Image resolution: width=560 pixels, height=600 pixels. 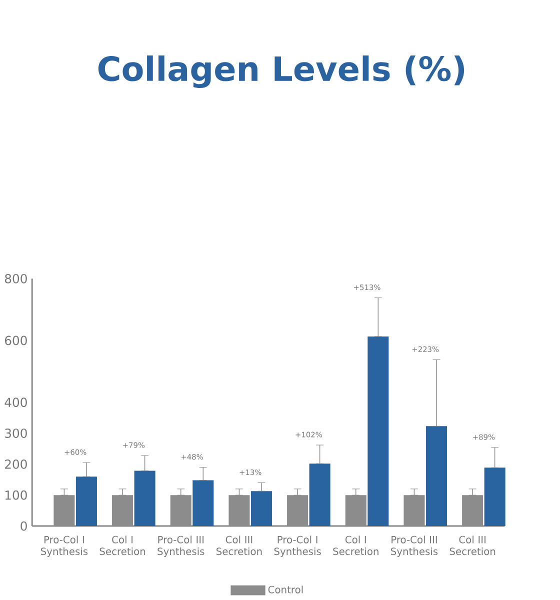 What do you see at coordinates (23, 526) in the screenshot?
I see `y-tick-label: 0` at bounding box center [23, 526].